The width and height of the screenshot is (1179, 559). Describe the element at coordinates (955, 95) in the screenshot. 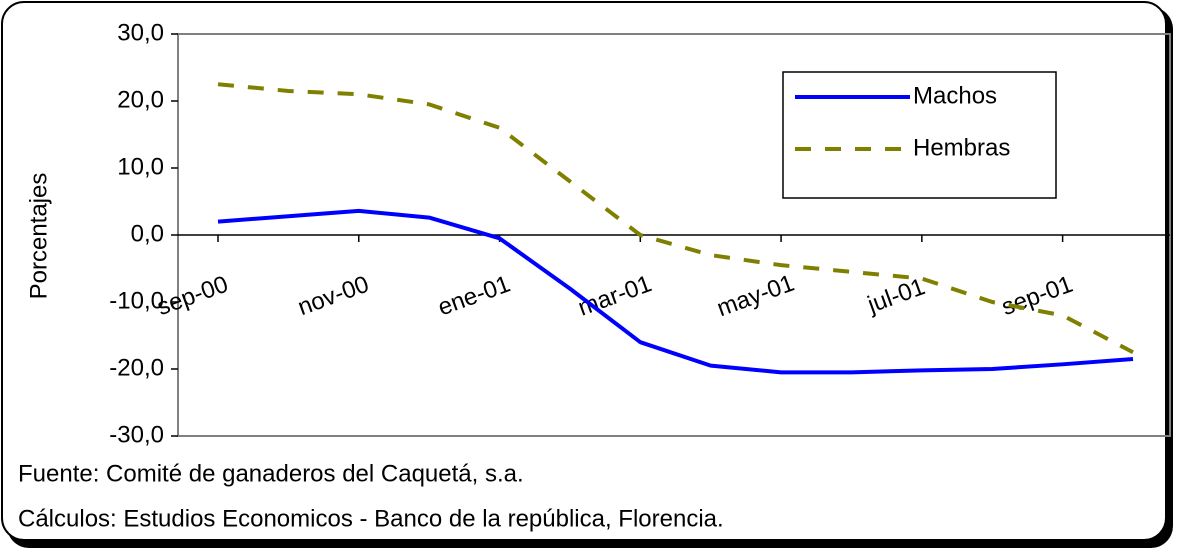

I see `legend-label: Machos` at that location.